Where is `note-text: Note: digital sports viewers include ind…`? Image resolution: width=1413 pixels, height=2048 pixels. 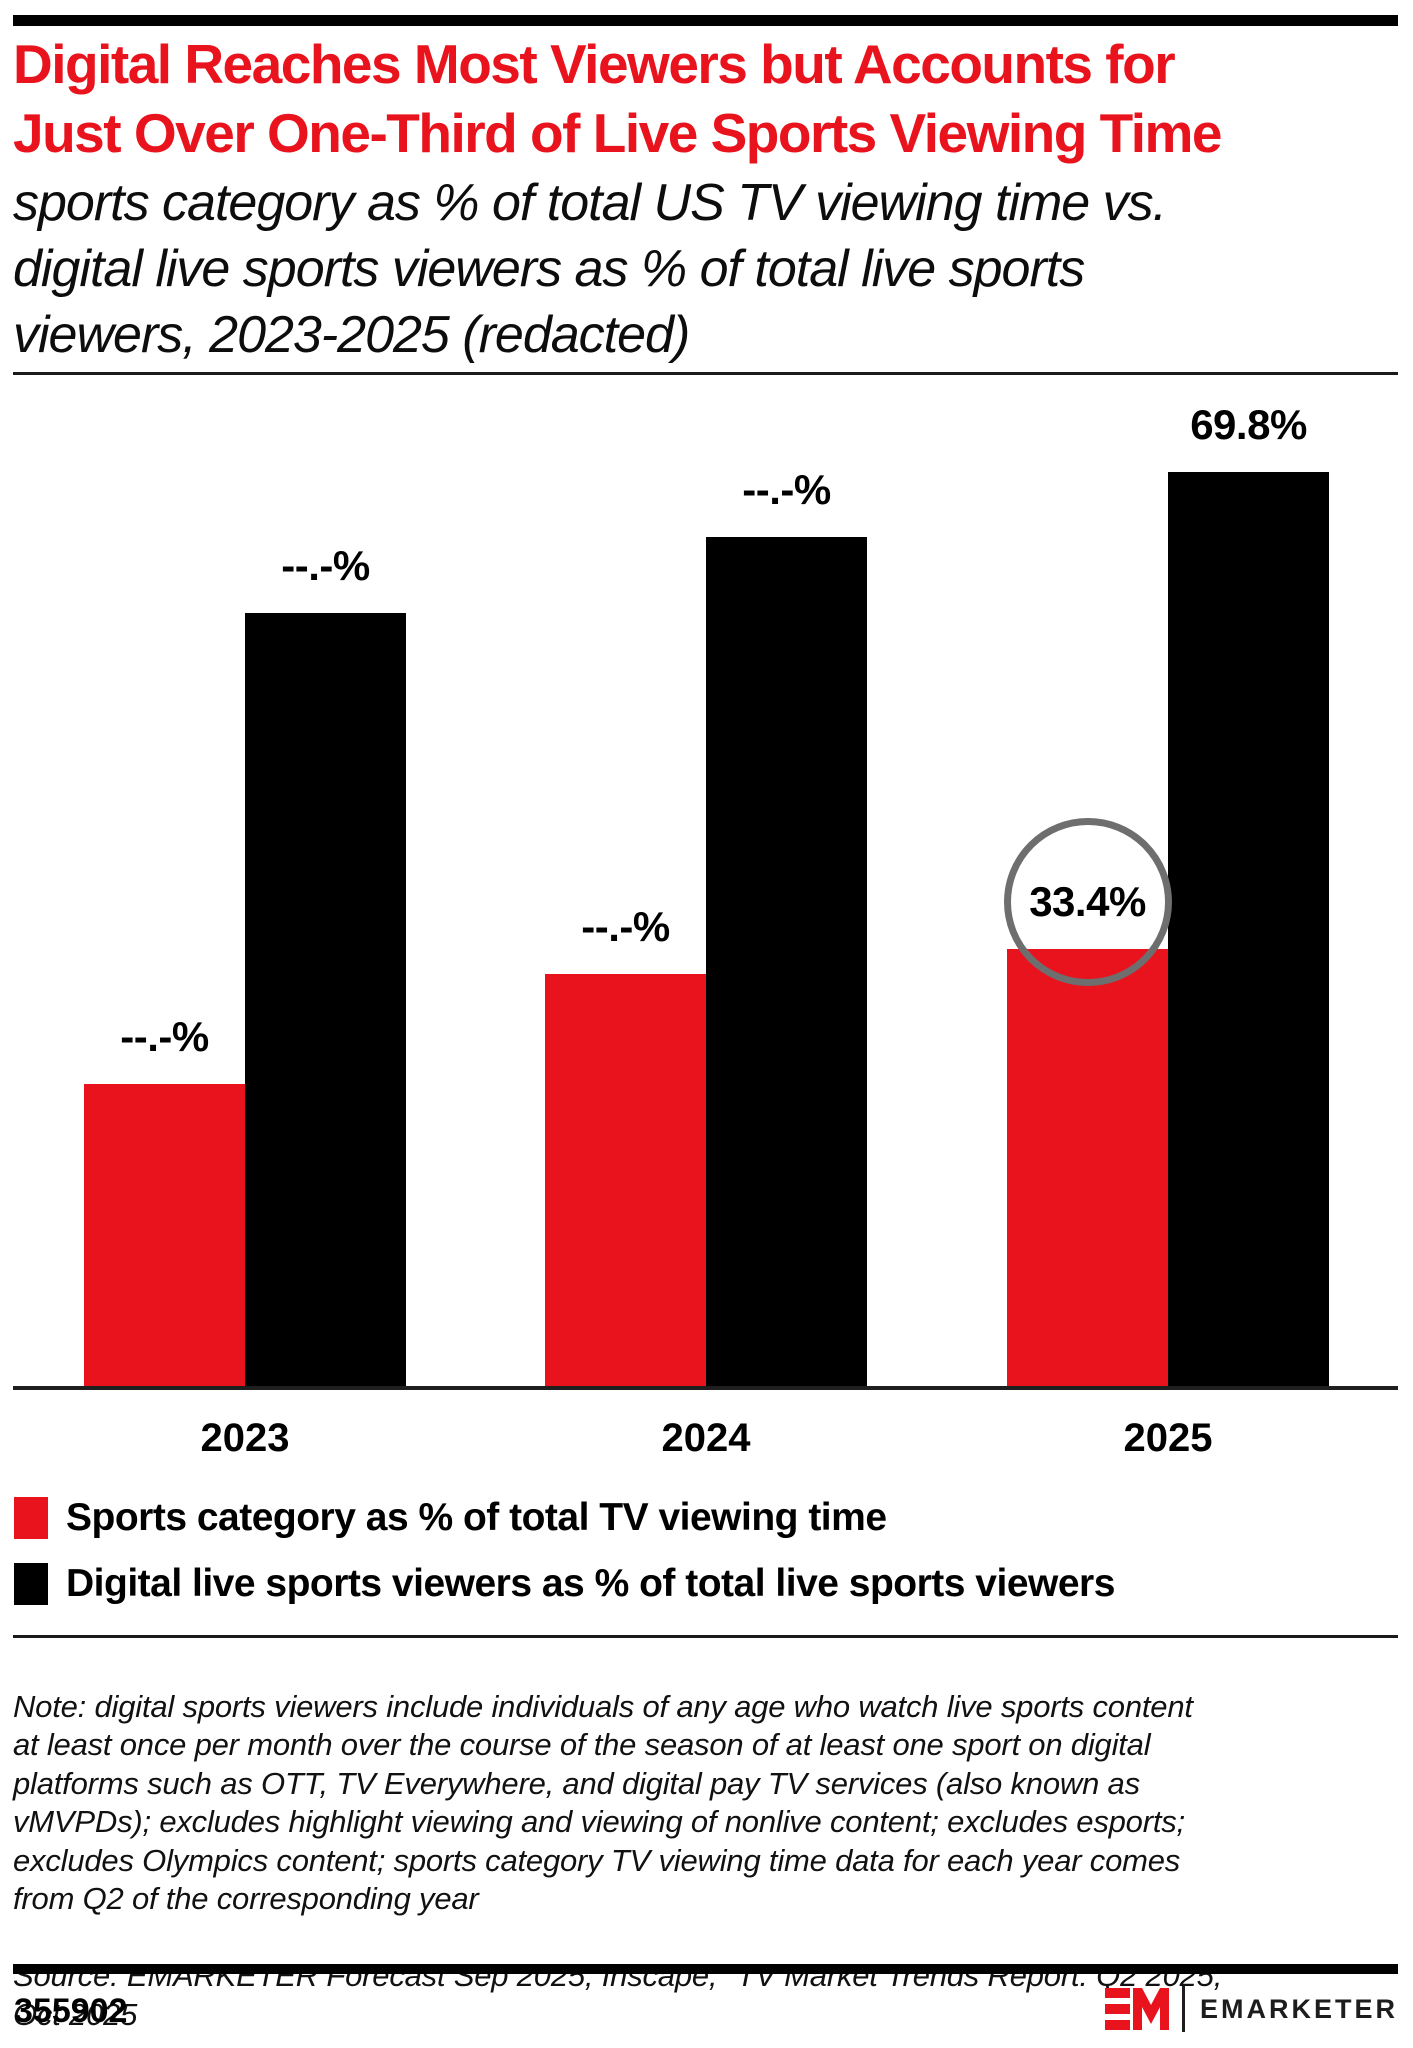 note-text: Note: digital sports viewers include ind… is located at coordinates (603, 1802).